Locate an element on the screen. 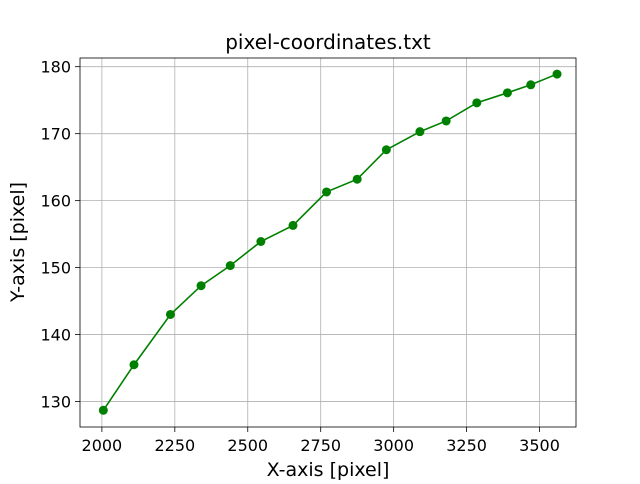  y-tick-label: 180 is located at coordinates (55, 67).